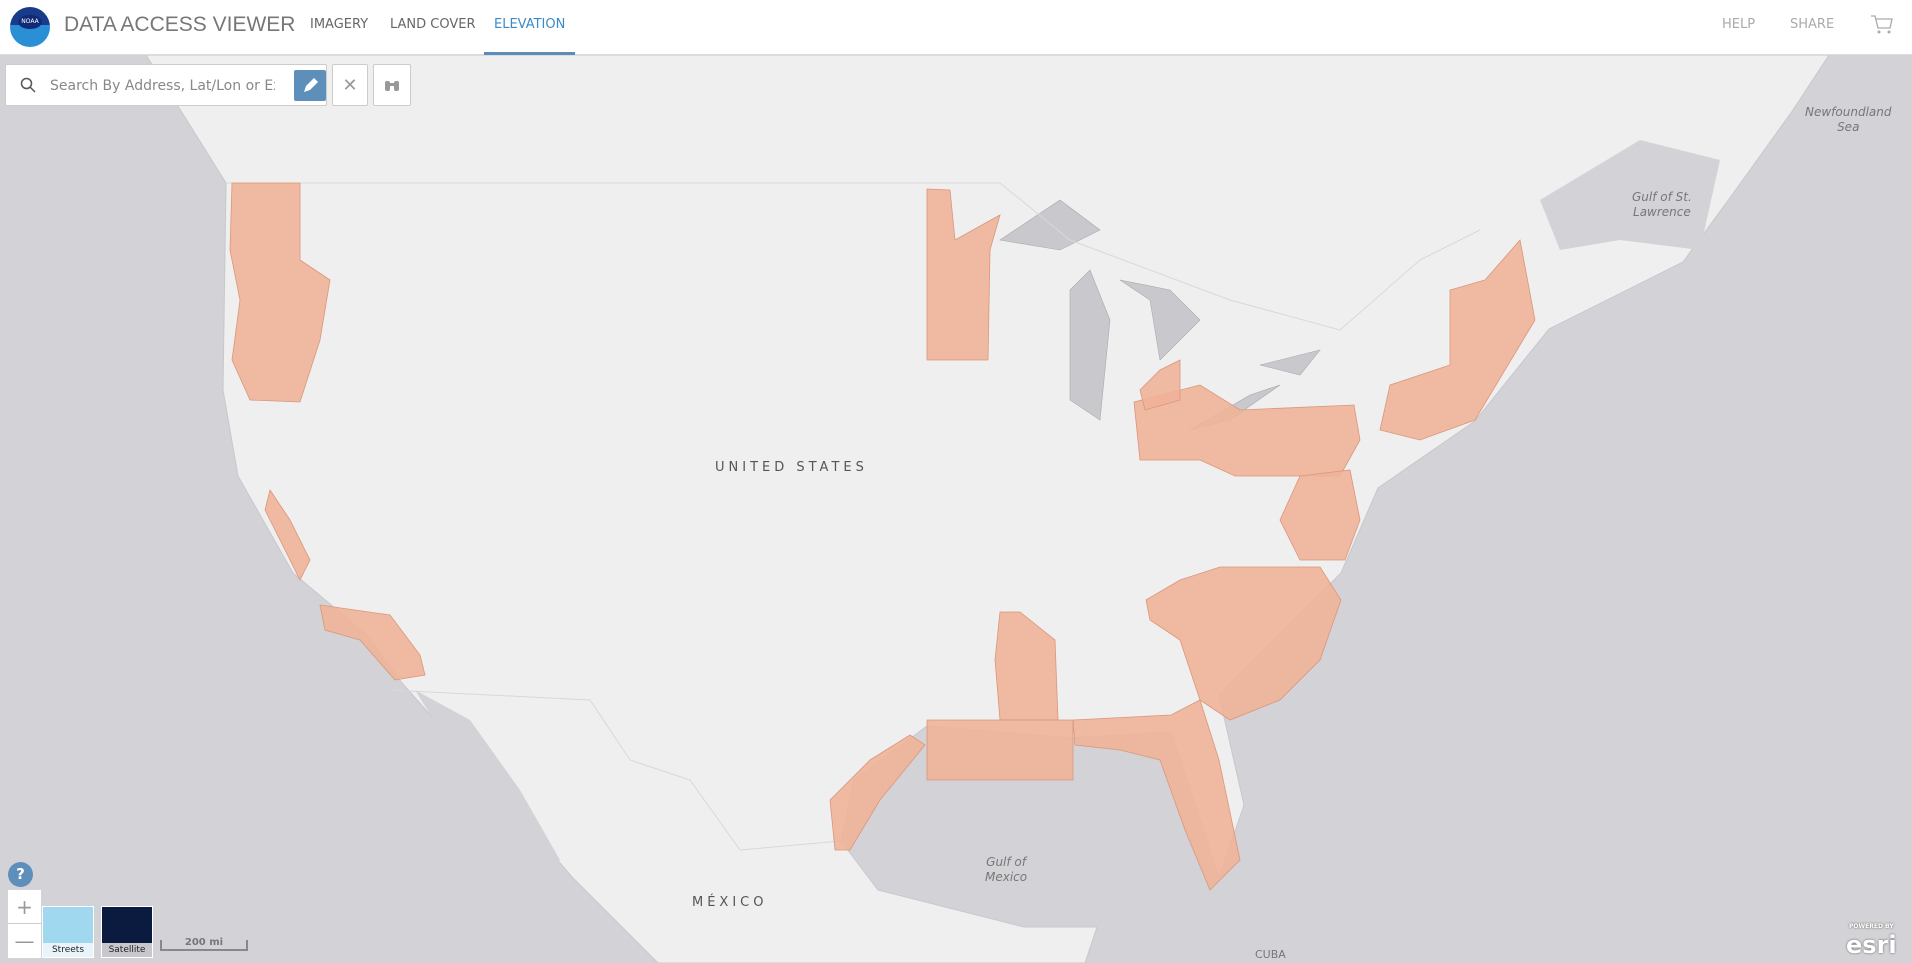 The image size is (1912, 963). I want to click on coverage-california, so click(287, 535).